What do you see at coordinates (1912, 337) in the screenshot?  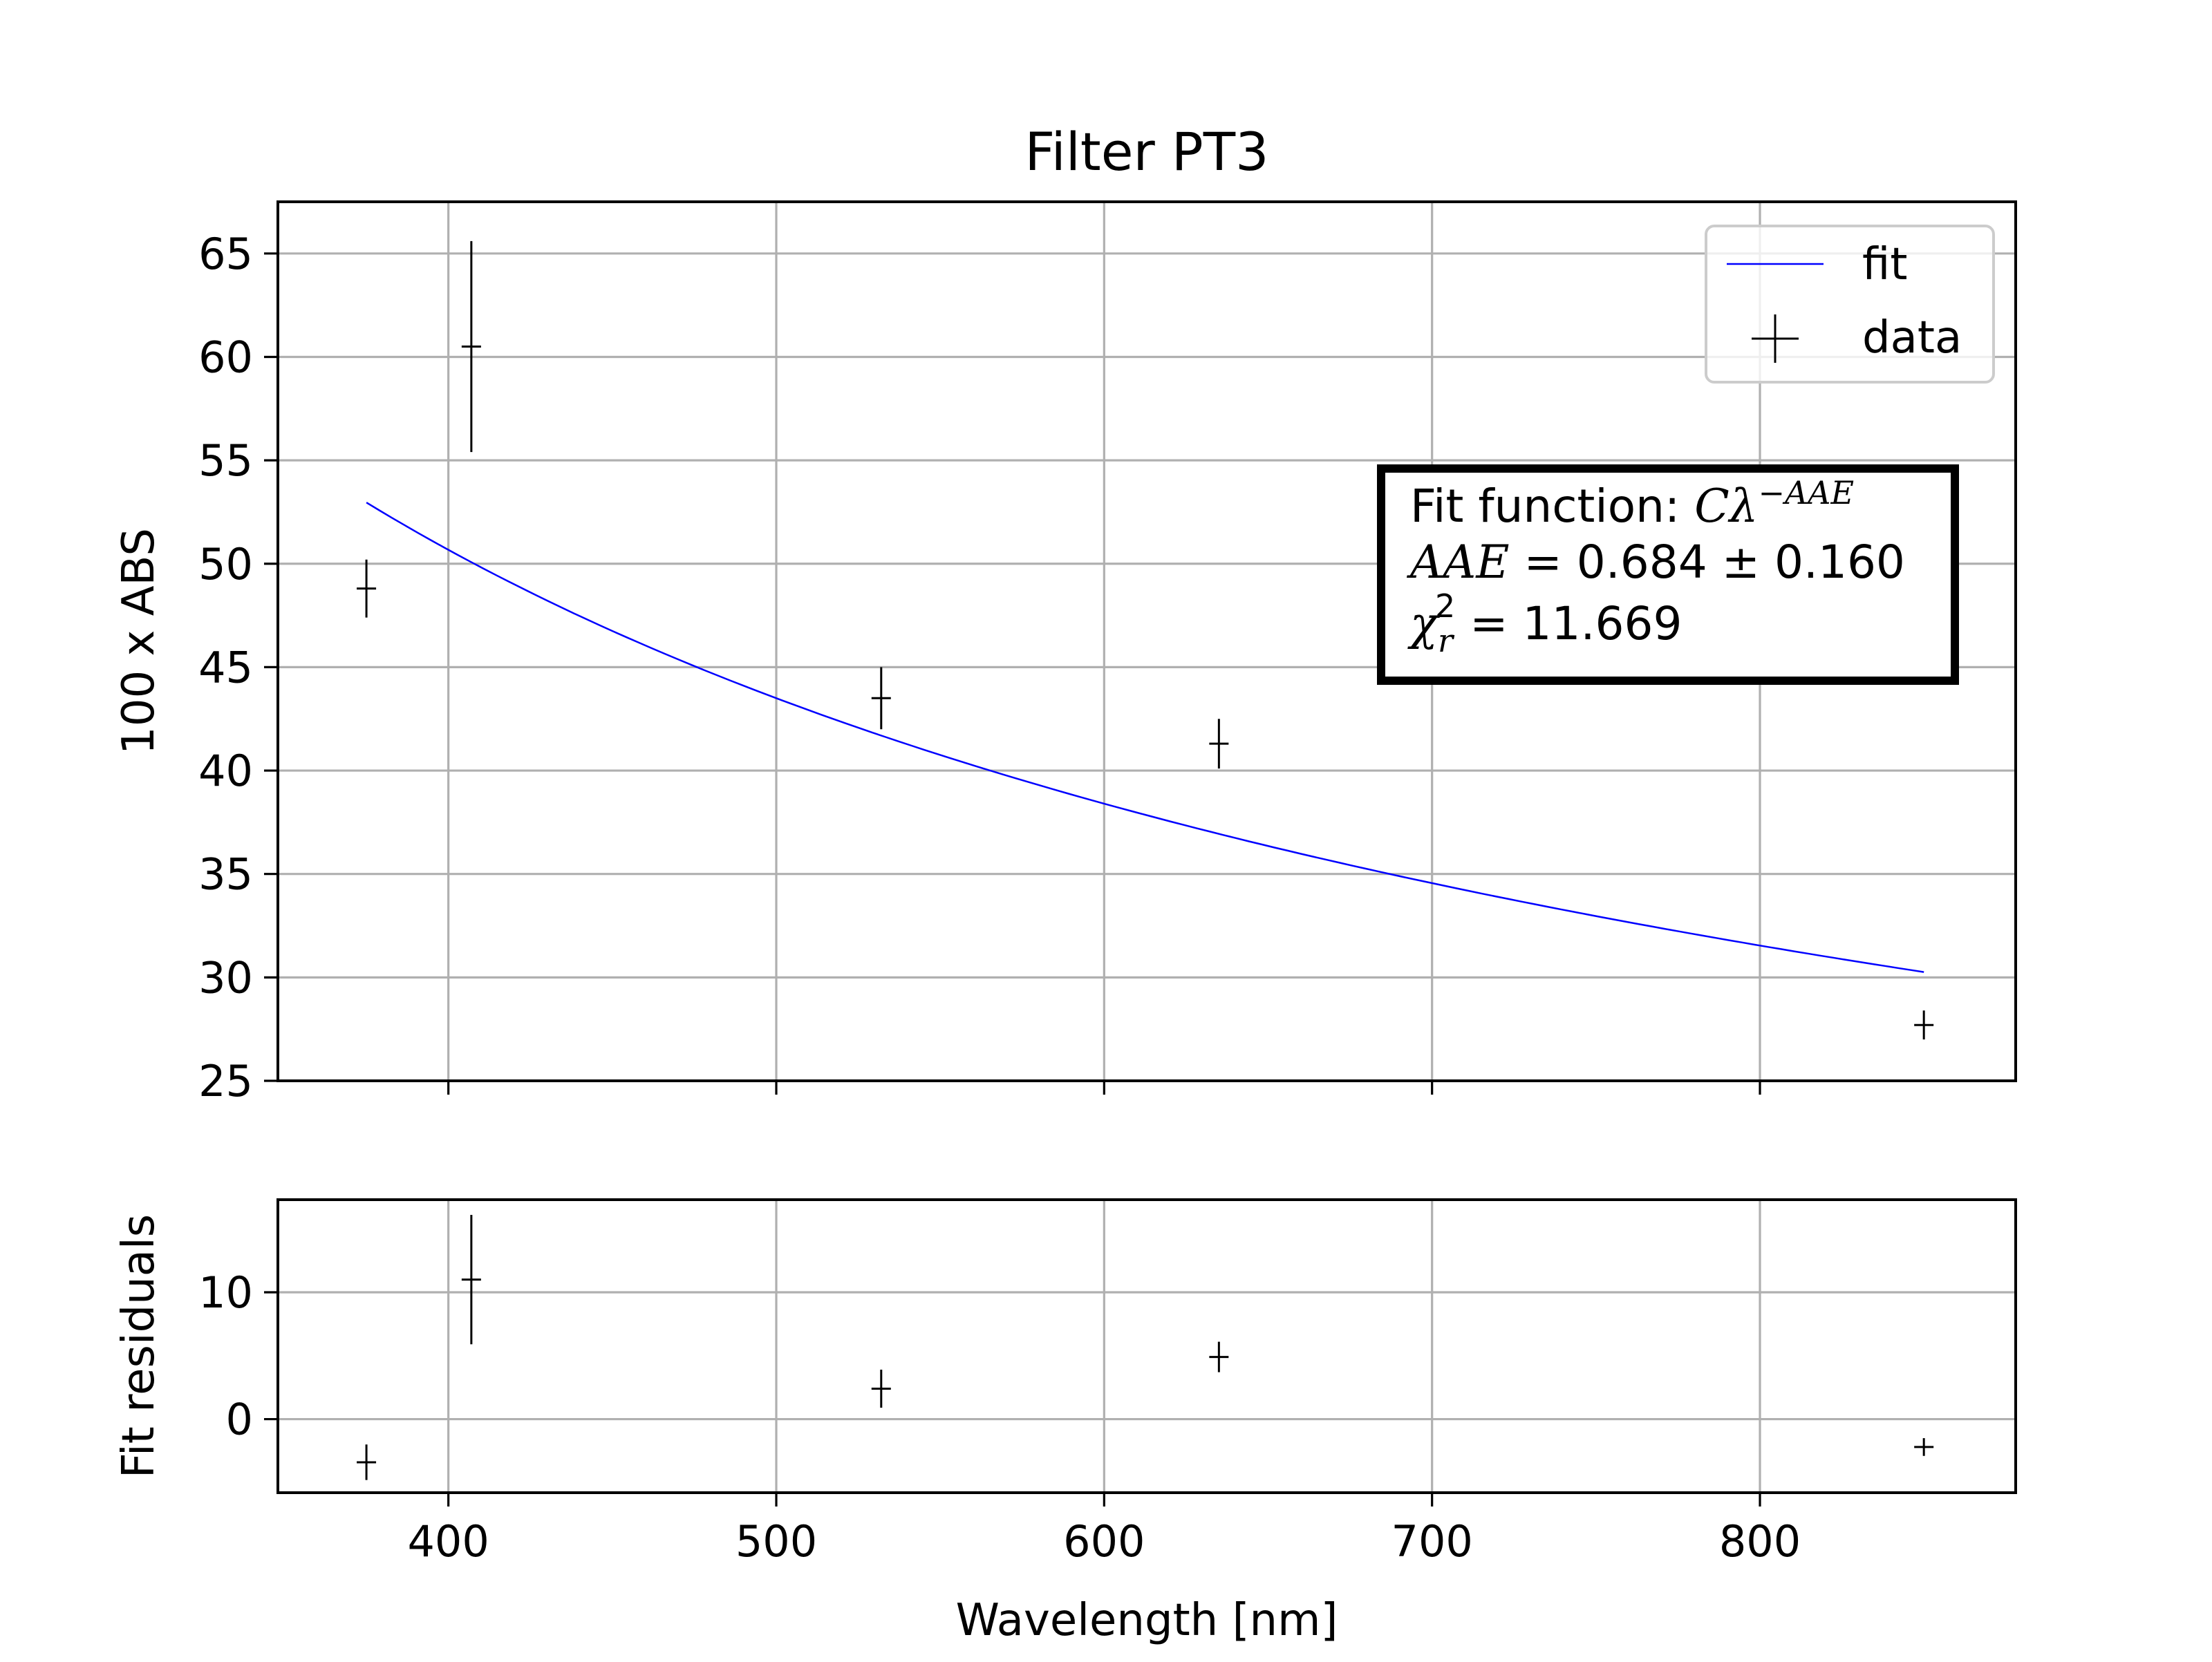 I see `legend-data-label: data` at bounding box center [1912, 337].